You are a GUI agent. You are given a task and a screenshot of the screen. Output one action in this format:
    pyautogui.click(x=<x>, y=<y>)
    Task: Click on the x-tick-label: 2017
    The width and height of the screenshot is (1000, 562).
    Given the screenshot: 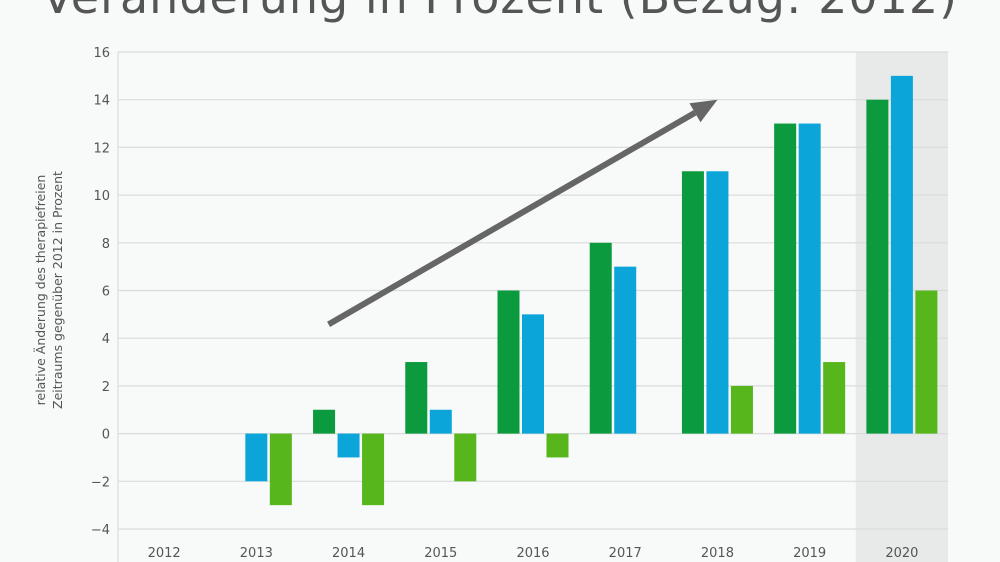 What is the action you would take?
    pyautogui.click(x=625, y=553)
    